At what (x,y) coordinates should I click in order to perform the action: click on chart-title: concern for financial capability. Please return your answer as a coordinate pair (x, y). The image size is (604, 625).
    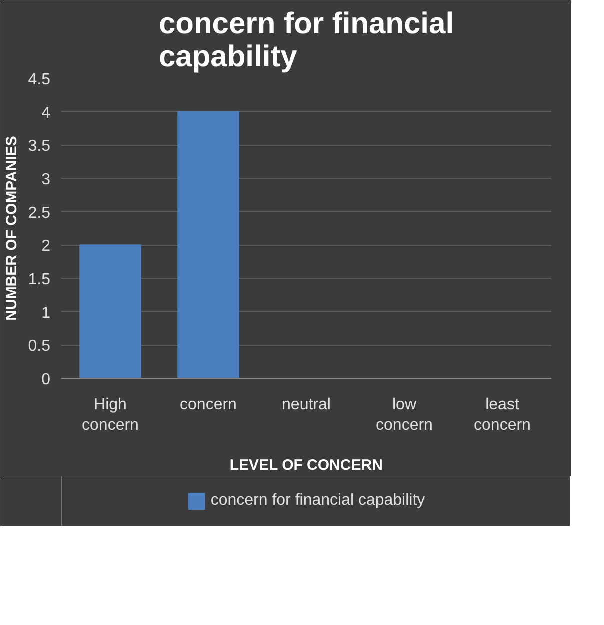
    Looking at the image, I should click on (306, 41).